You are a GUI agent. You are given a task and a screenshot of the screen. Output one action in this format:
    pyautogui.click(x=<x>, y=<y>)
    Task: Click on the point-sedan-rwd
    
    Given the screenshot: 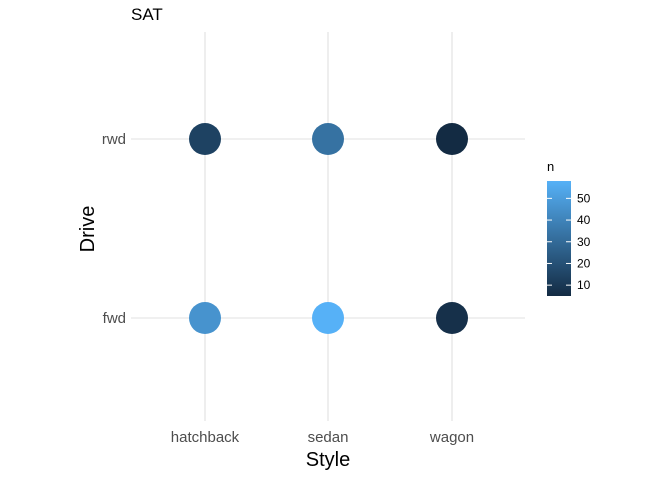 What is the action you would take?
    pyautogui.click(x=328, y=139)
    